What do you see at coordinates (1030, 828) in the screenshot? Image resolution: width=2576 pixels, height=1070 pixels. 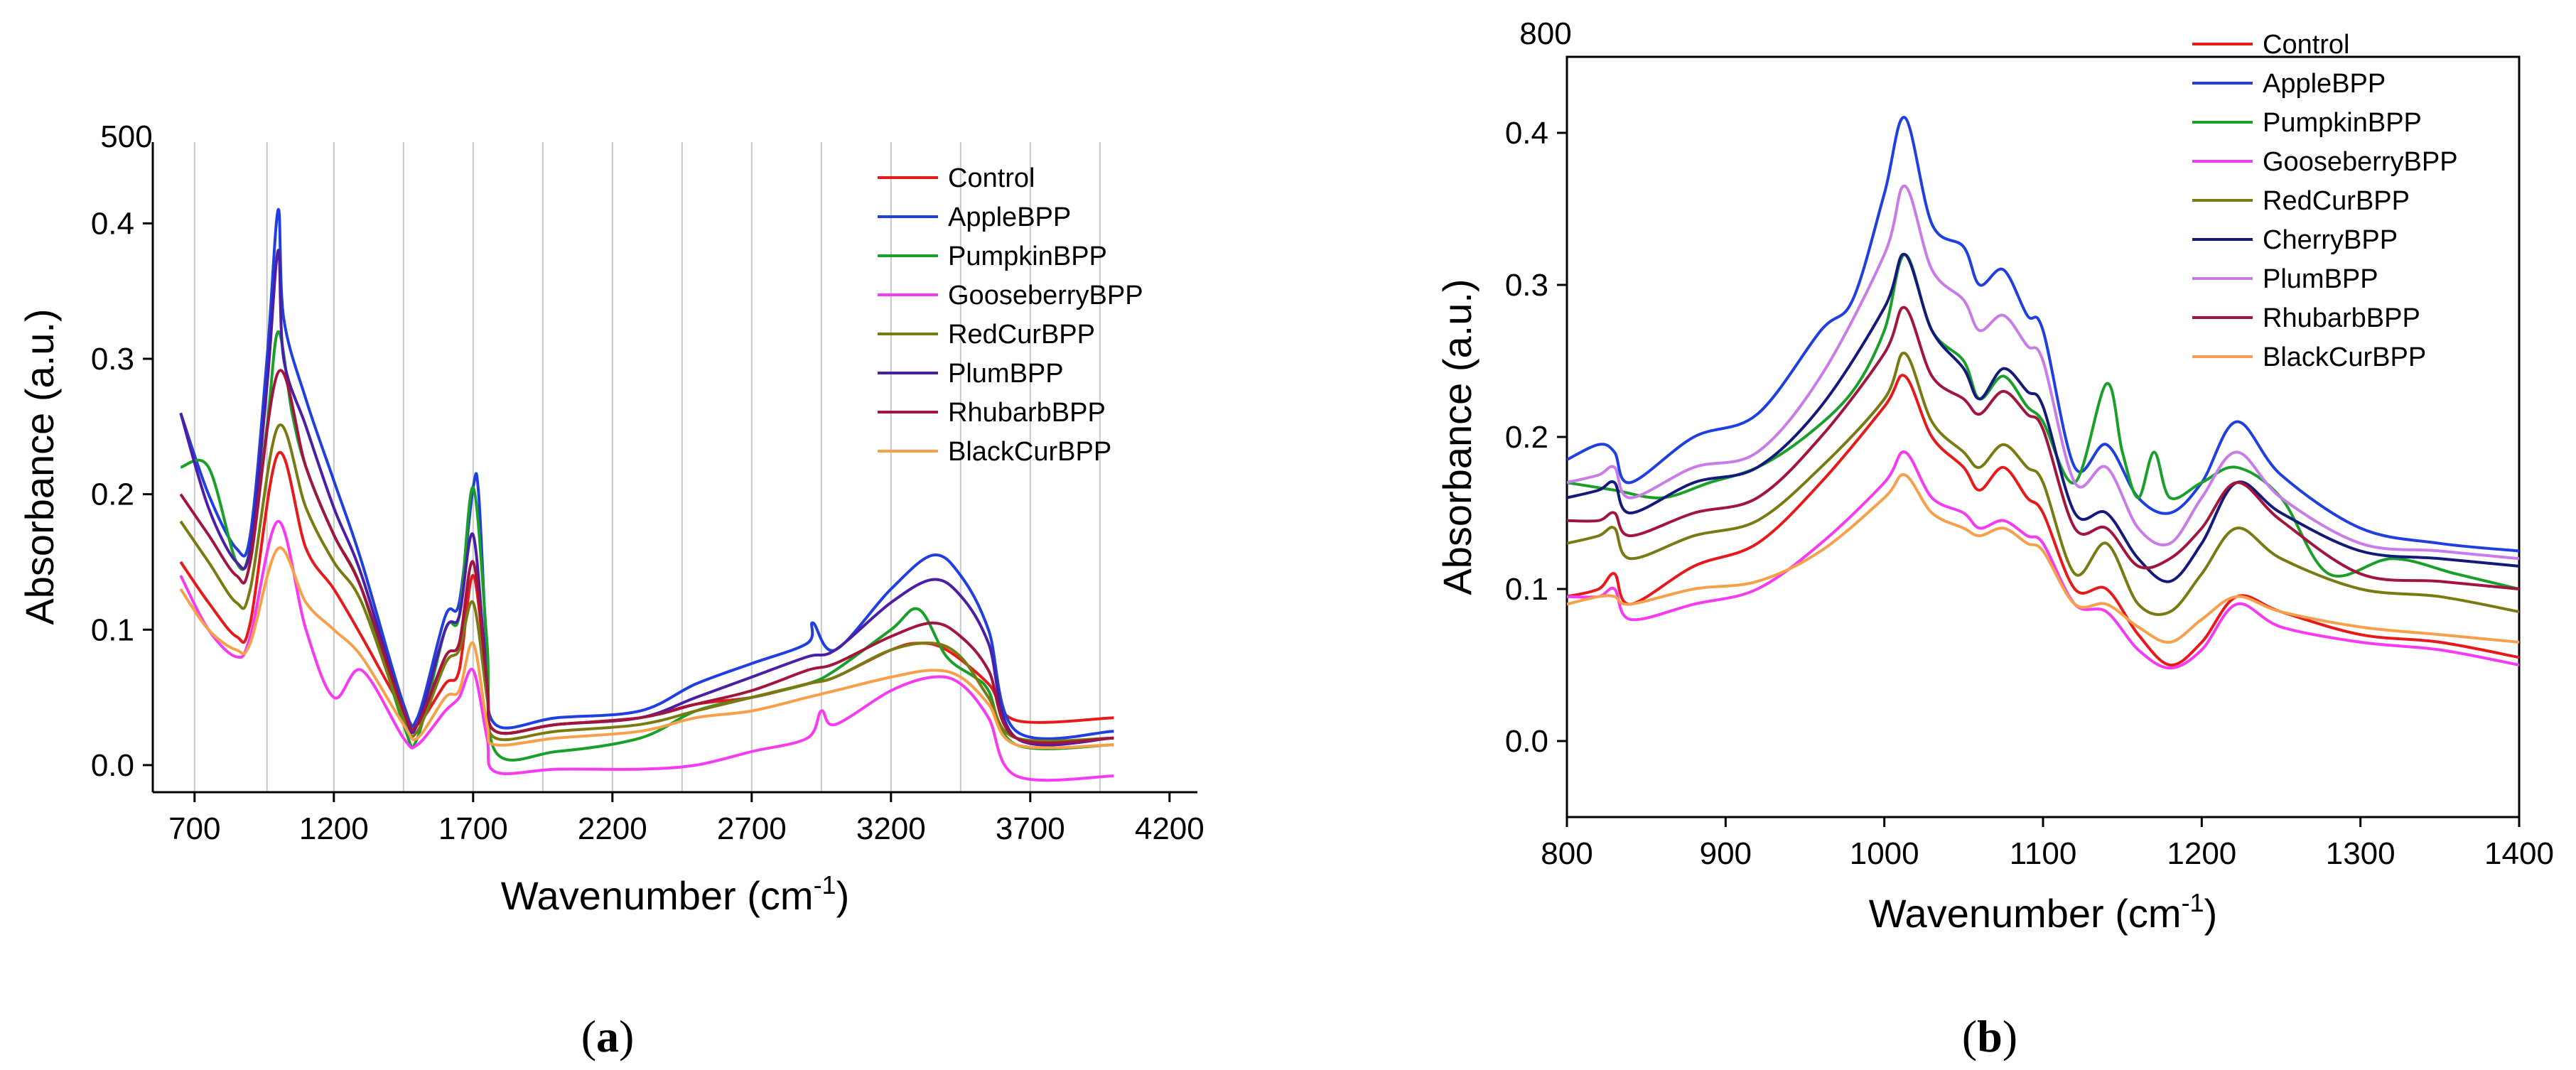 I see `x-tick-label: 3700` at bounding box center [1030, 828].